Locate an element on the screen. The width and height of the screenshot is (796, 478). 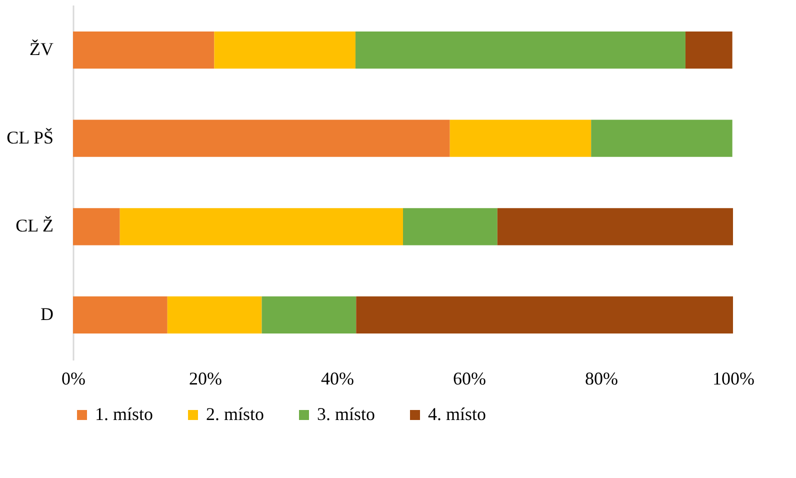
y-tick-label: D is located at coordinates (47, 314).